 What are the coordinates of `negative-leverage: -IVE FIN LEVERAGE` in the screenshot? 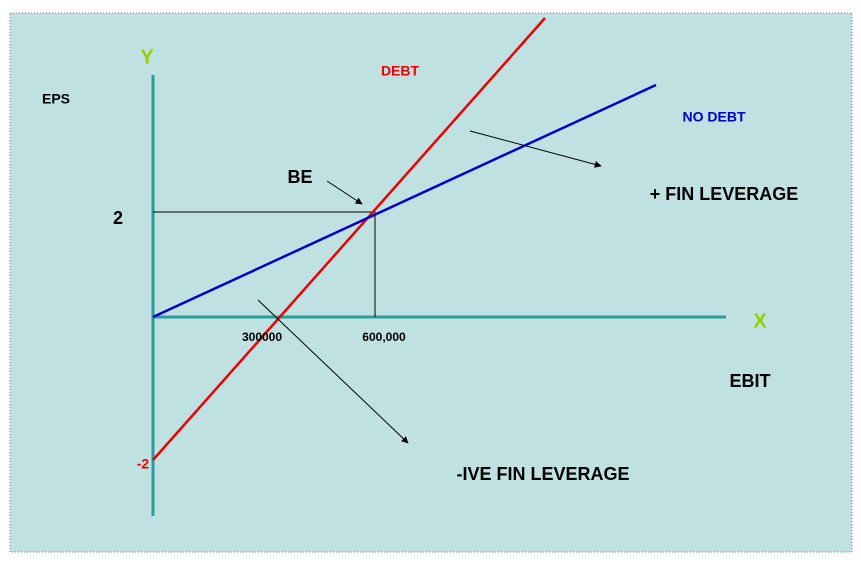 It's located at (542, 474).